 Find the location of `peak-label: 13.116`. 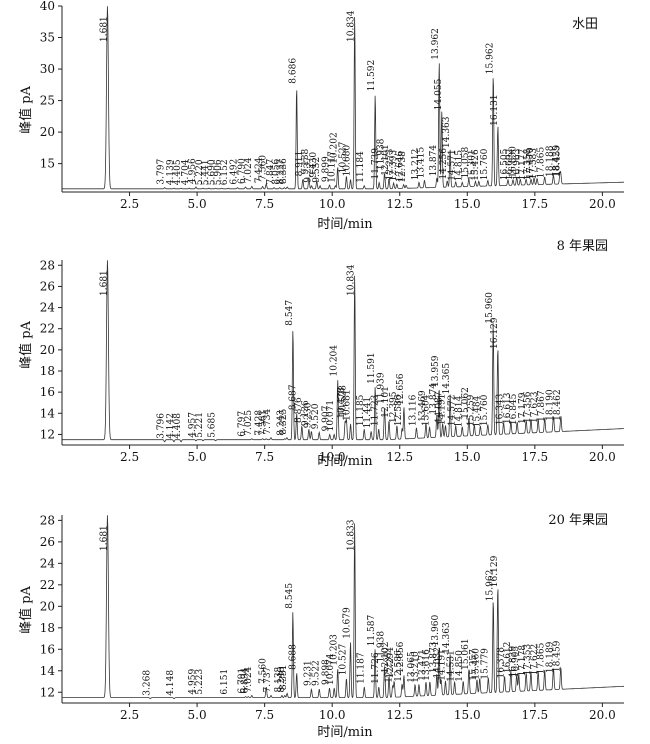

peak-label: 13.116 is located at coordinates (413, 410).